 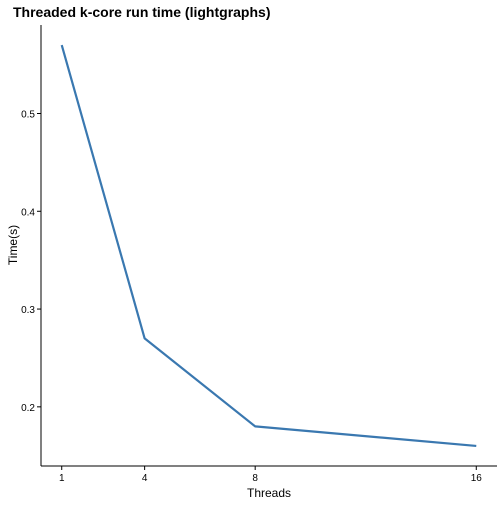 I want to click on x-axis-ticks: 1 4 8 16, so click(x=270, y=475).